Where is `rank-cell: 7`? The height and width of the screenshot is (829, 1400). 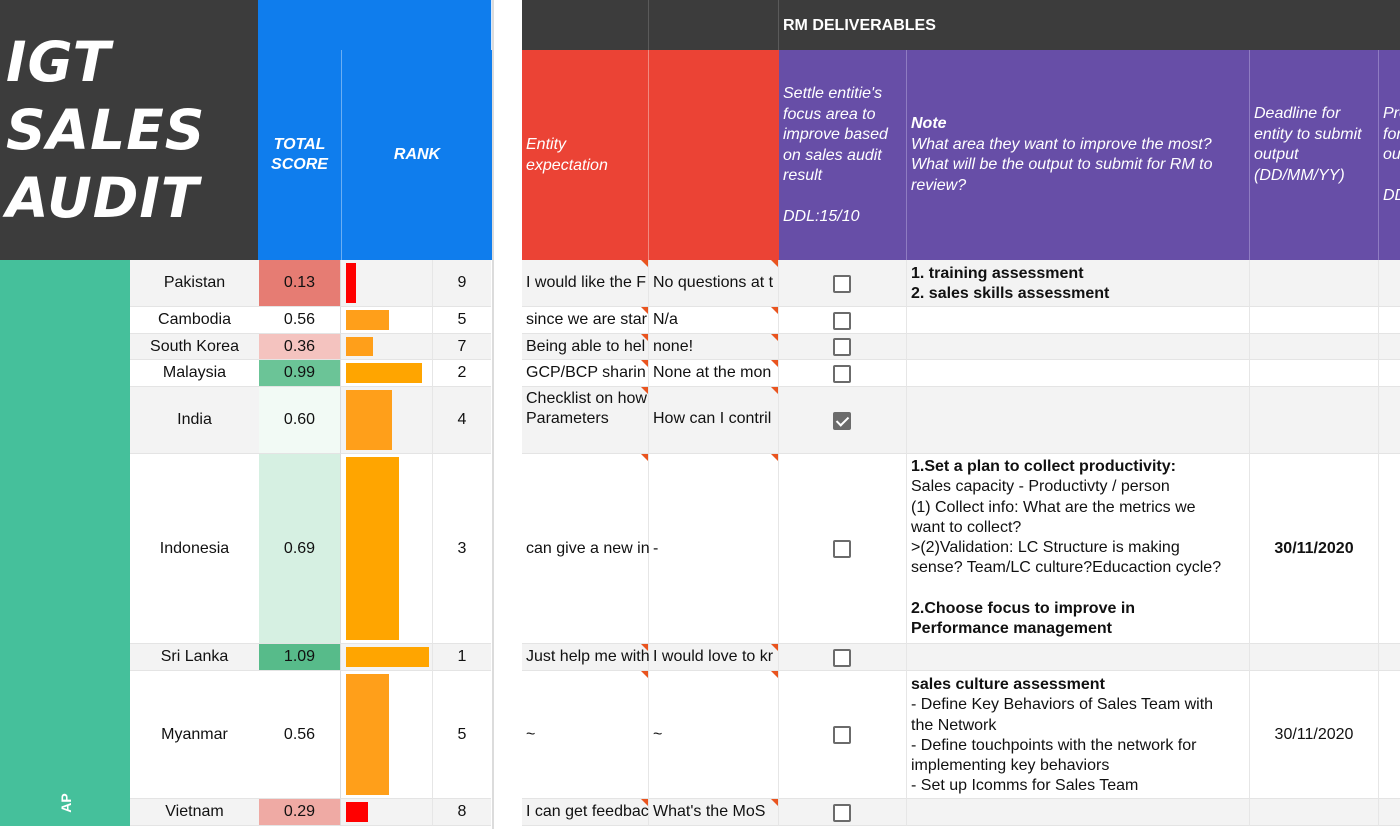 rank-cell: 7 is located at coordinates (462, 347).